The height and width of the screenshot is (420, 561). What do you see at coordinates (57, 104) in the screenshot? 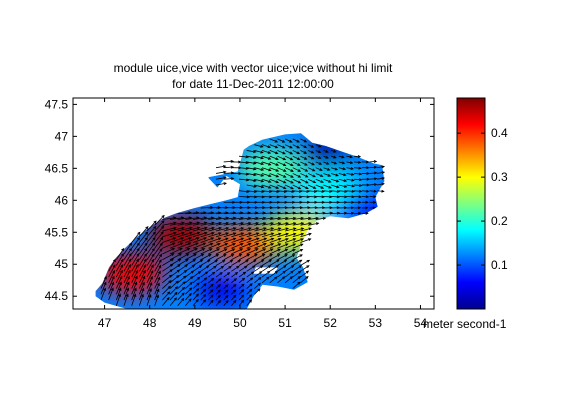
I see `y-tick-label: 47.5` at bounding box center [57, 104].